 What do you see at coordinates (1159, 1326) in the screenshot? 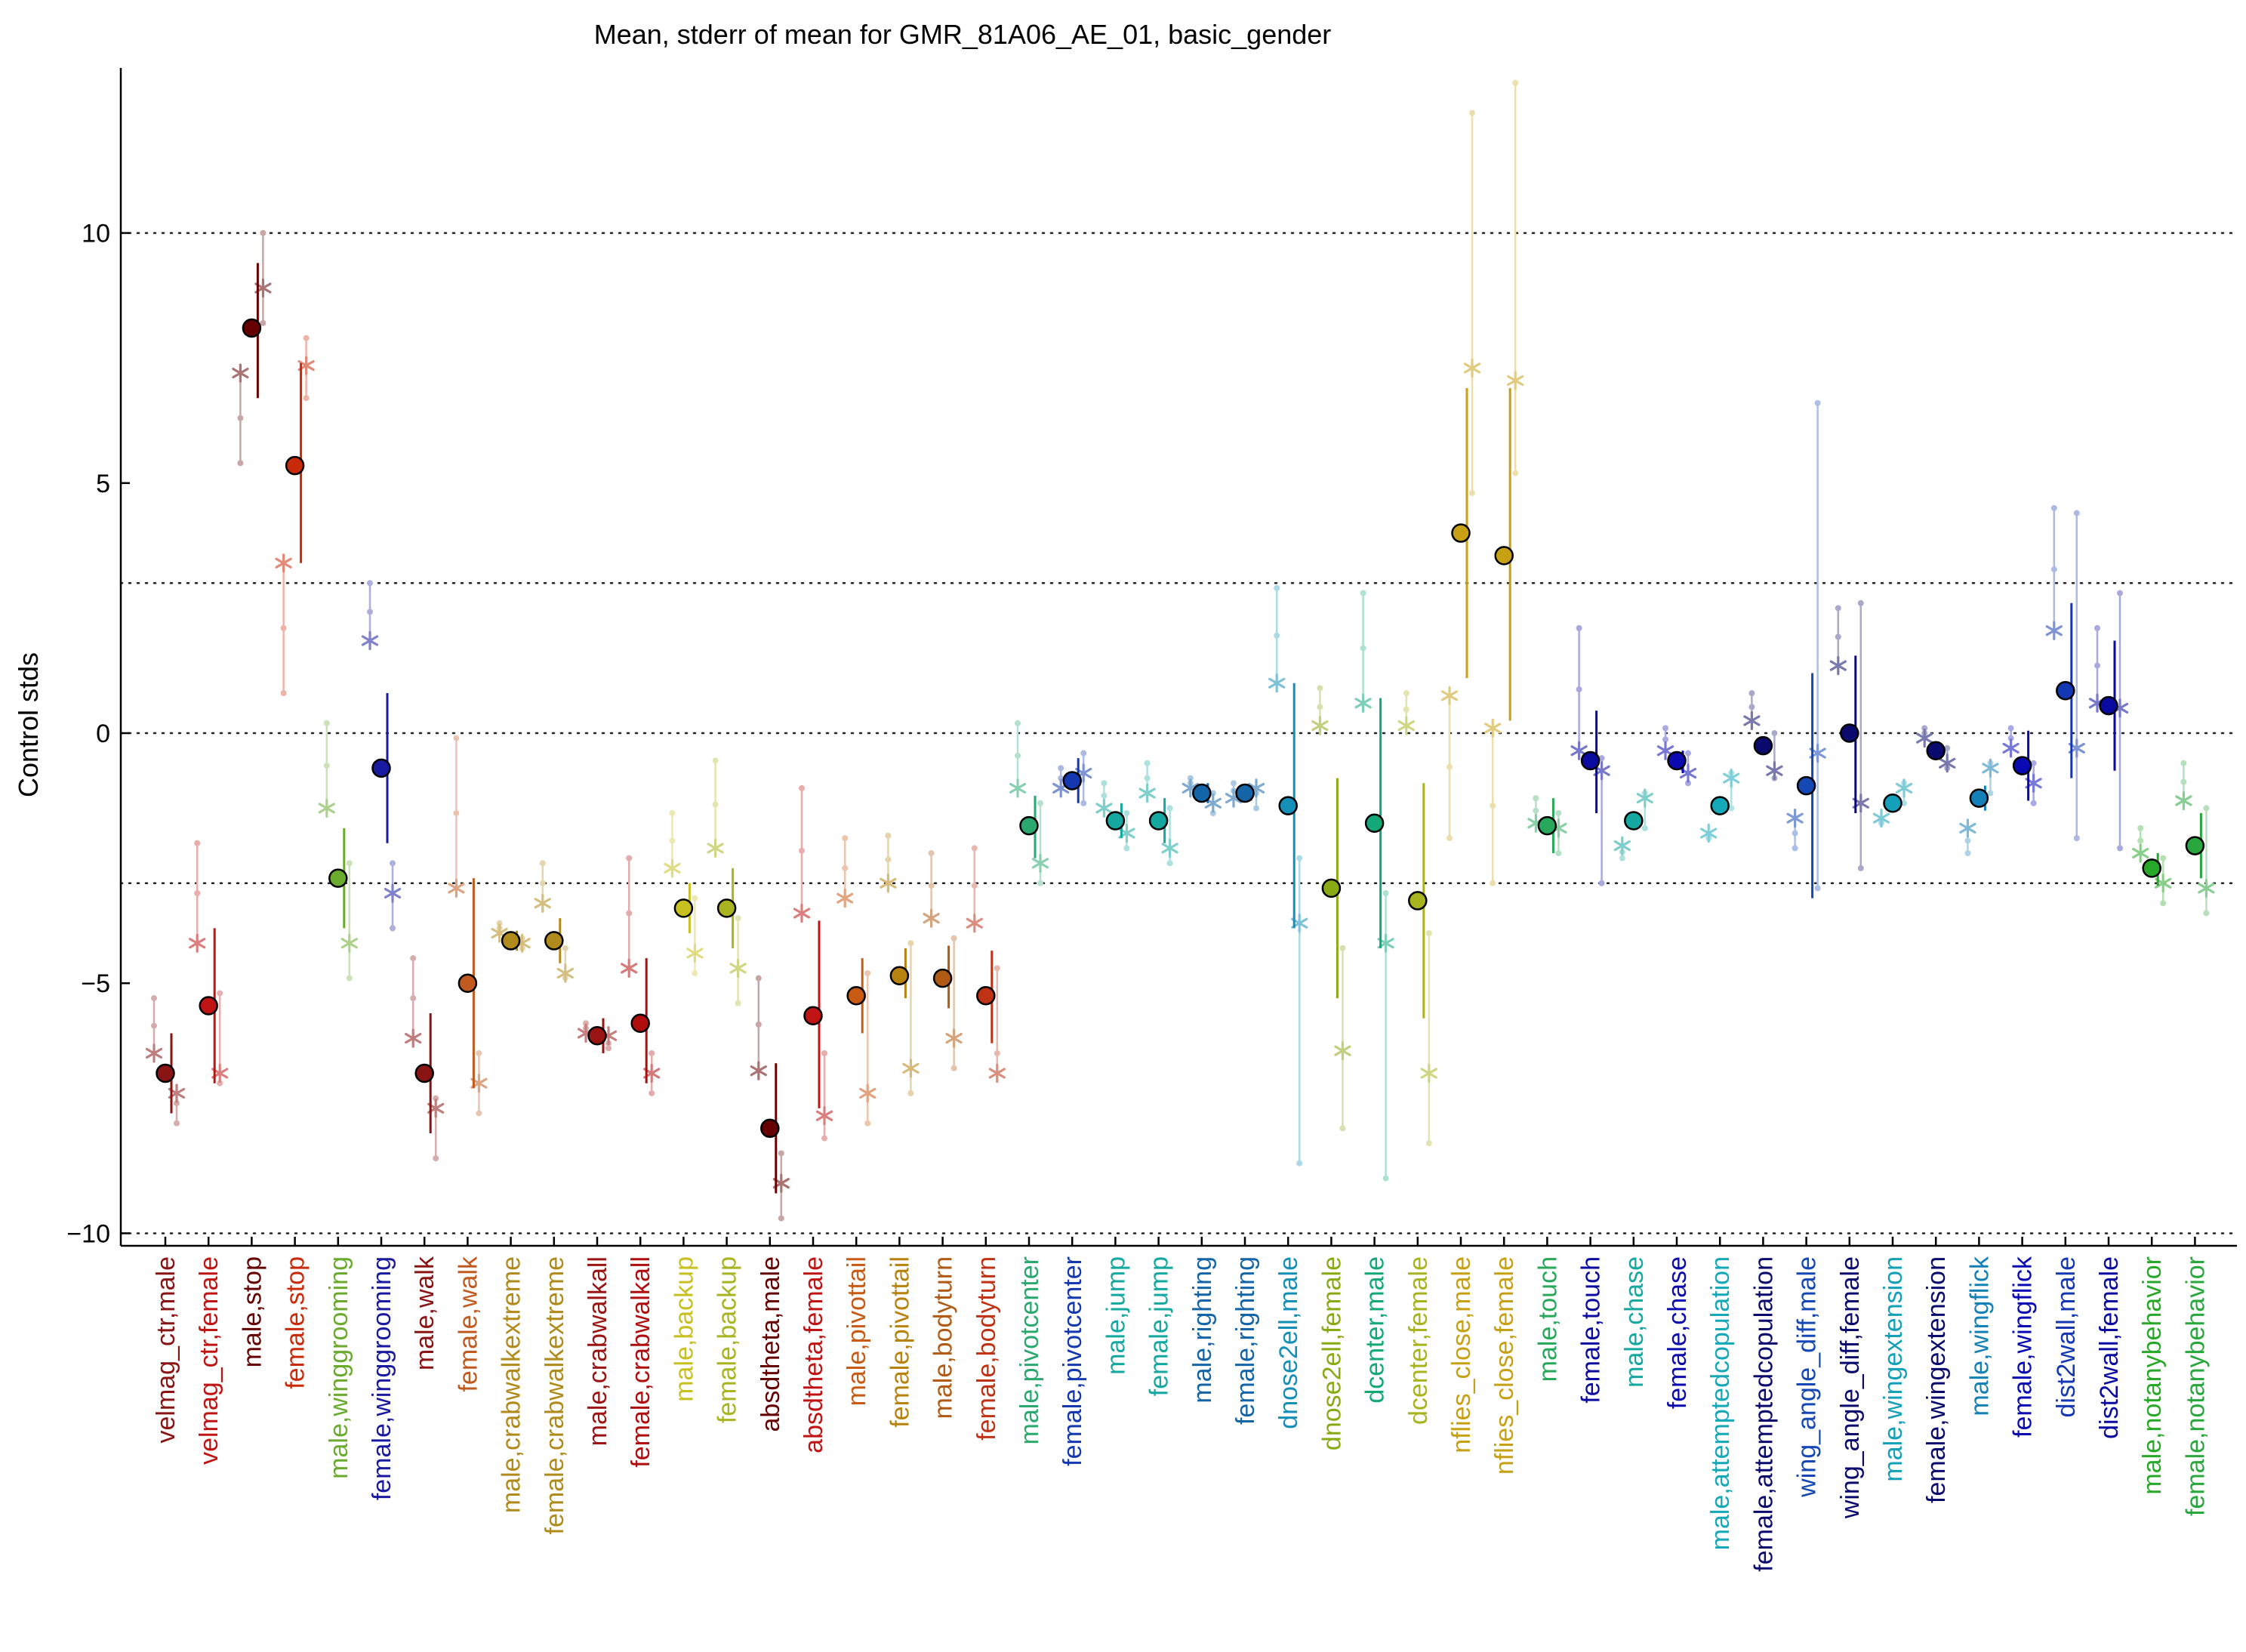
I see `x-tick-label: female,jump` at bounding box center [1159, 1326].